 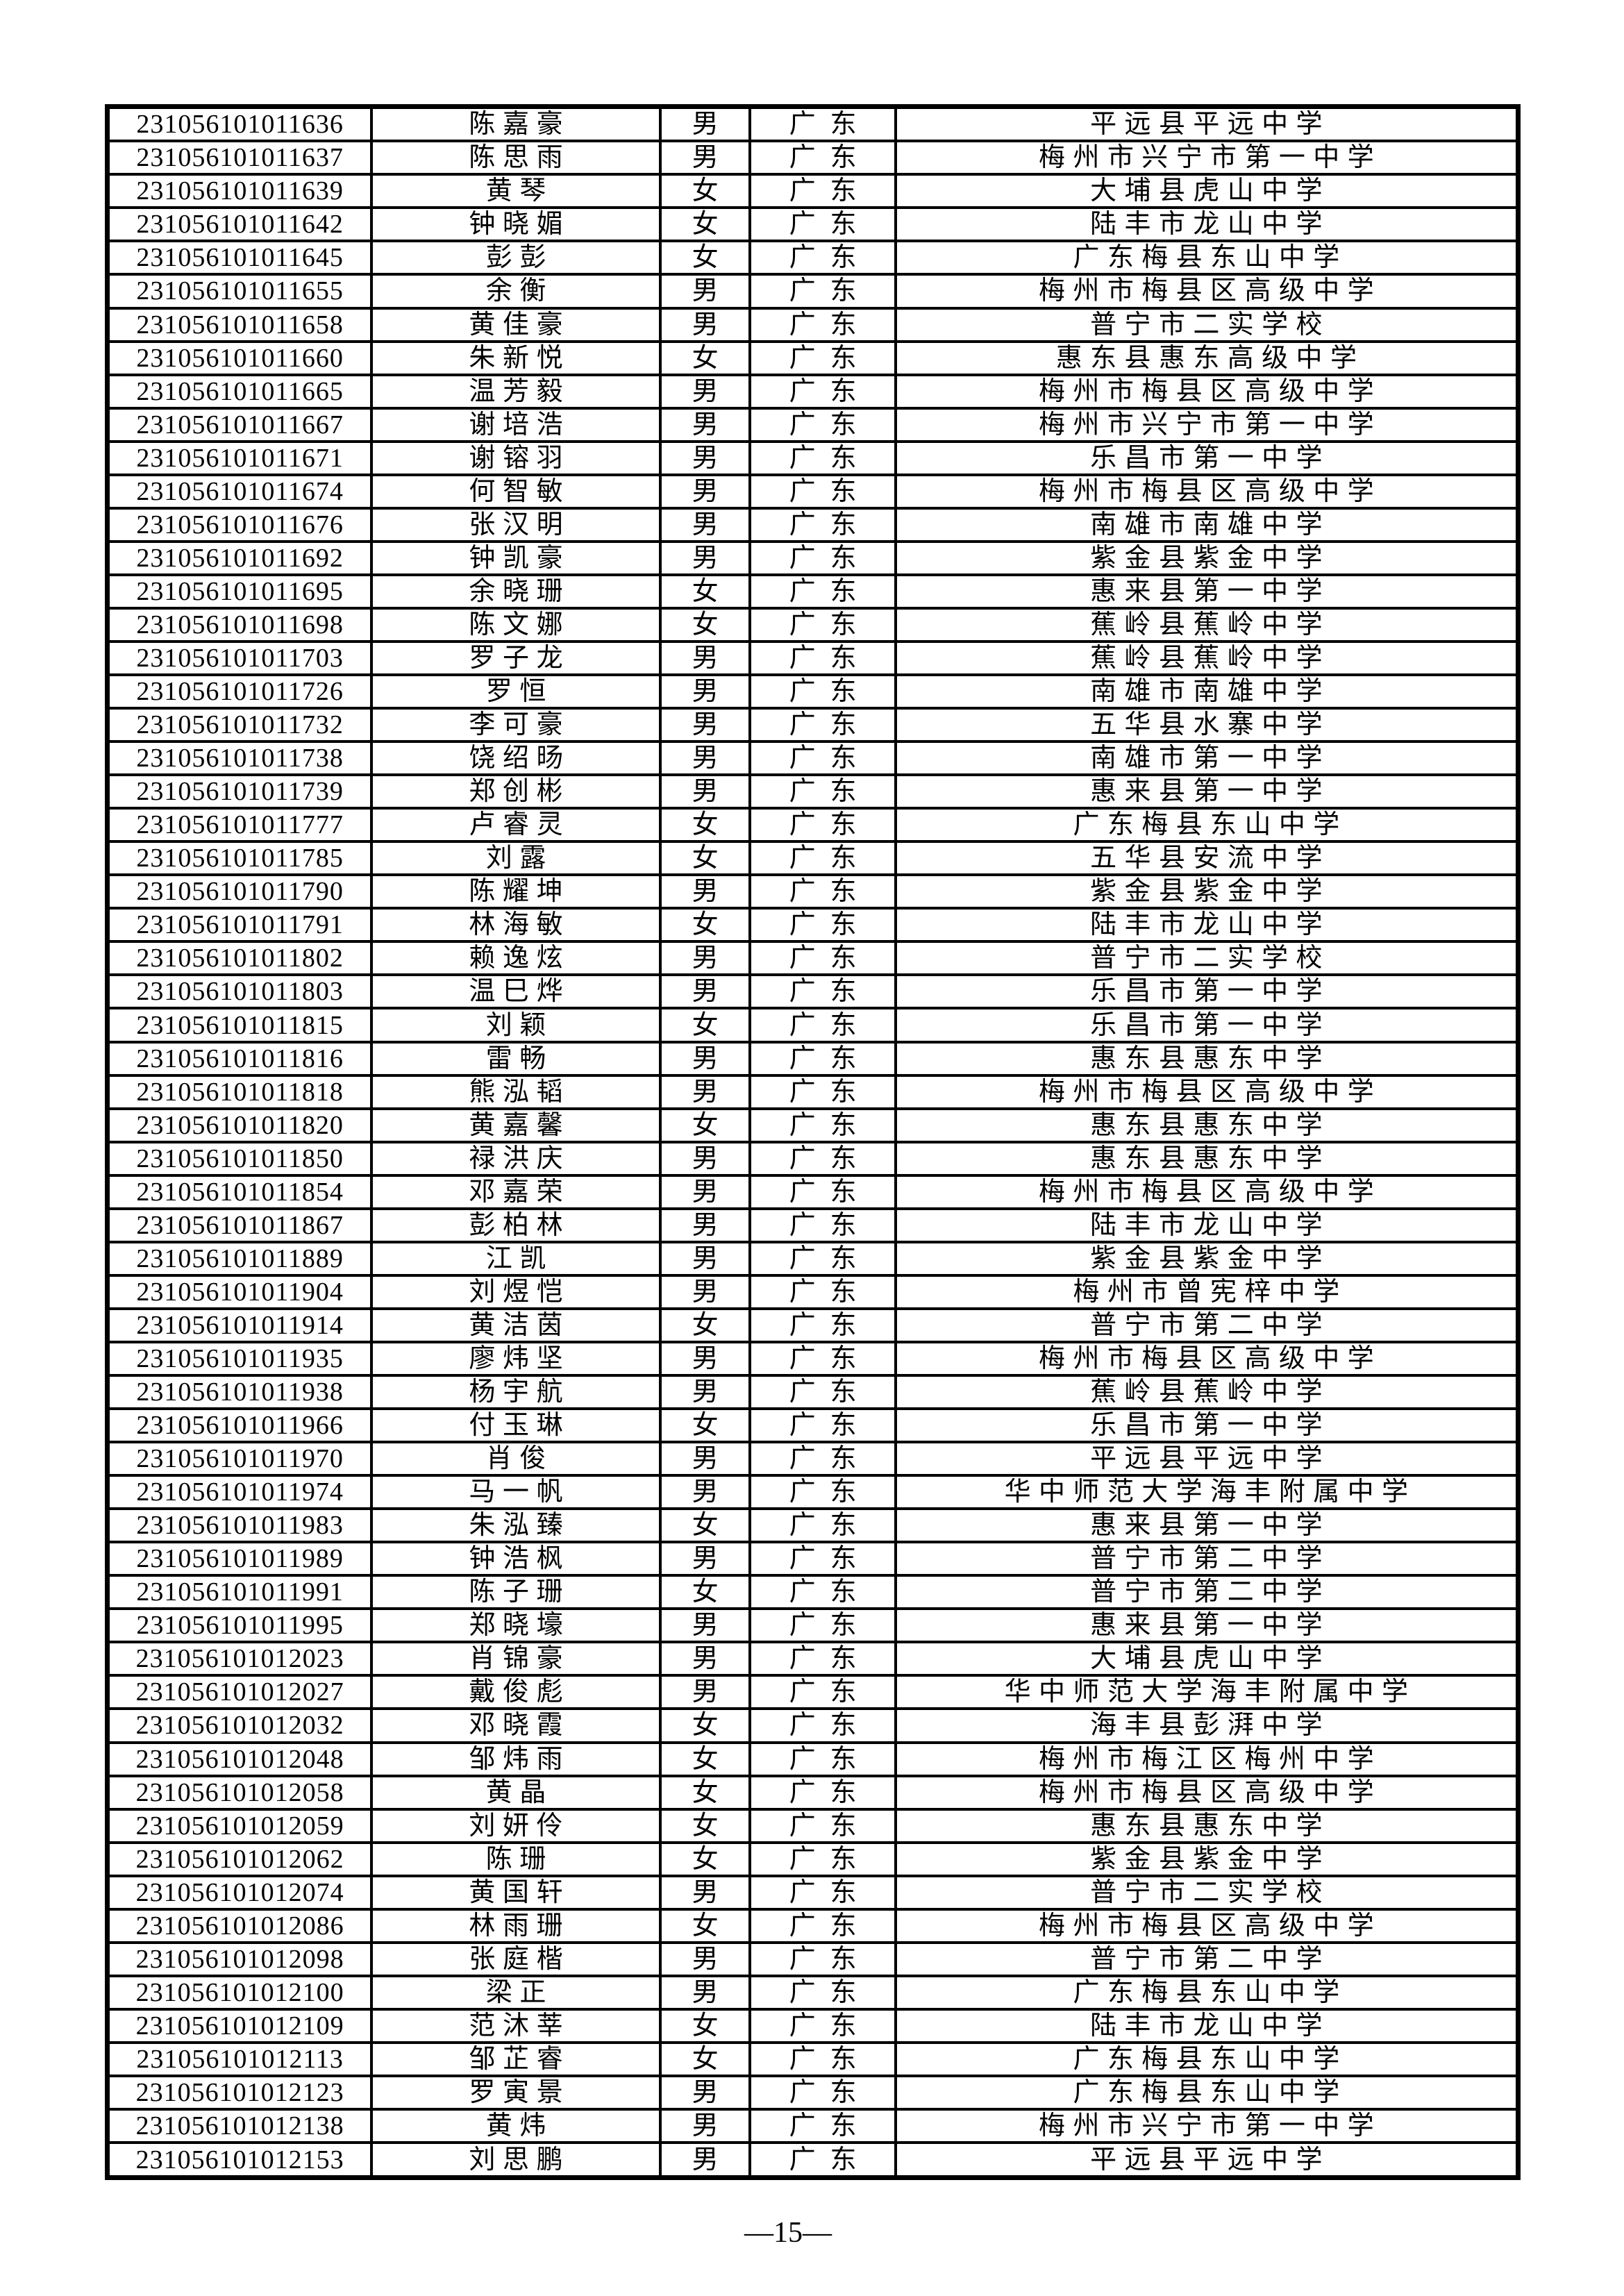 I want to click on table-row: 231056101011785 刘露女广东 五华县安流中学, so click(x=813, y=858).